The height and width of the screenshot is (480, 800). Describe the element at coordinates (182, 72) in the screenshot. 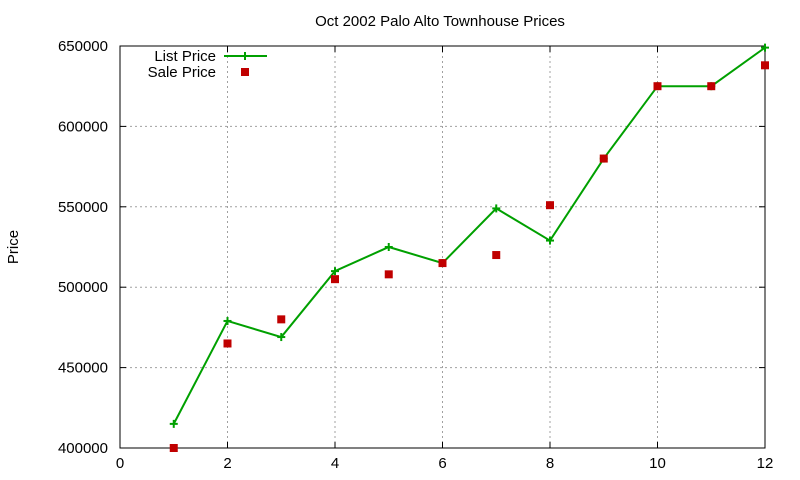

I see `legend-label-sale-price: Sale Price` at that location.